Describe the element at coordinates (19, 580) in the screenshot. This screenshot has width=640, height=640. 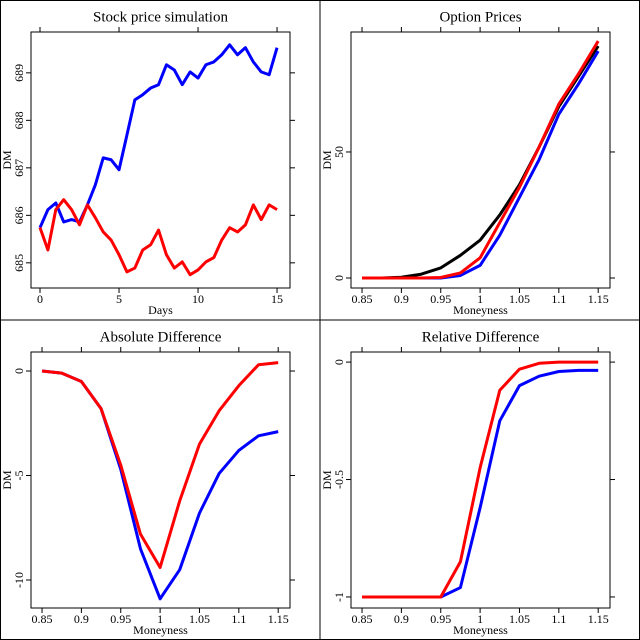
I see `y-tick-label: -10` at that location.